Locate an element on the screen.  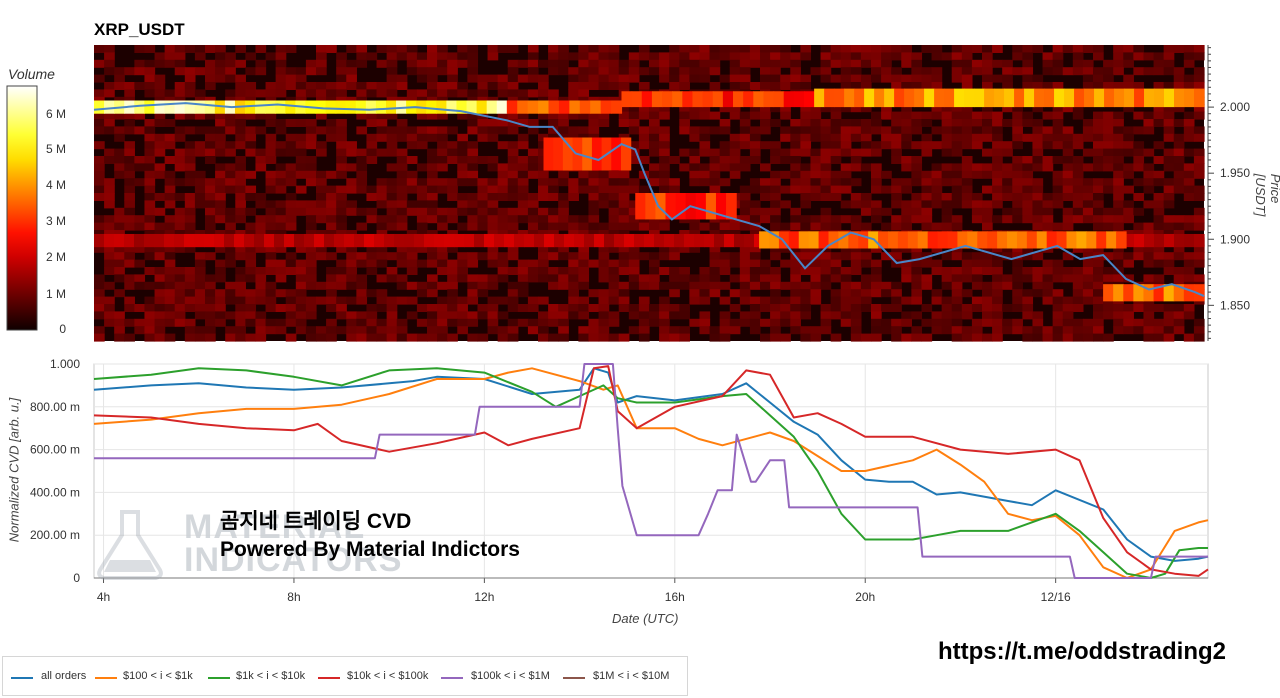
legend-item: $10k < i < $100k is located at coordinates (388, 676).